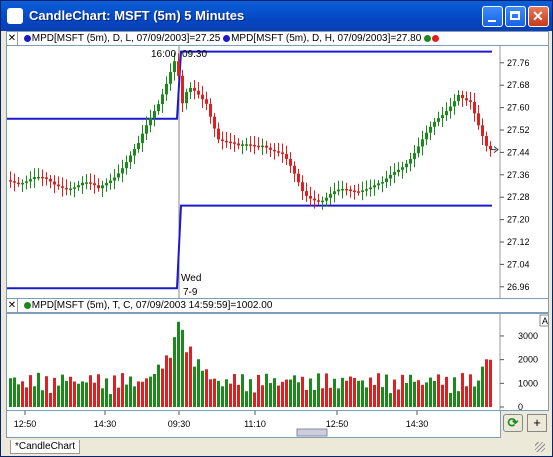 The width and height of the screenshot is (553, 457). I want to click on maximize-button, so click(515, 16).